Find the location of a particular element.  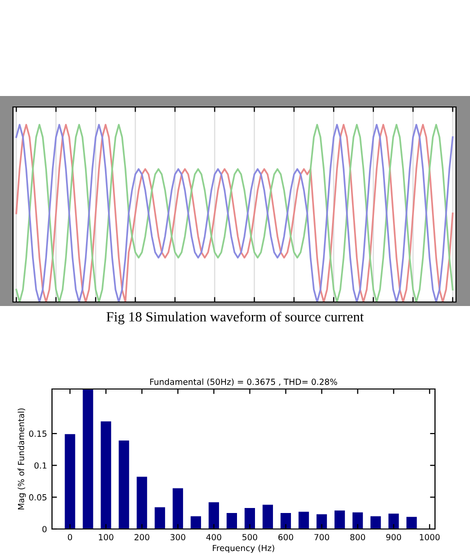

x-tick-label: 100 is located at coordinates (106, 537).